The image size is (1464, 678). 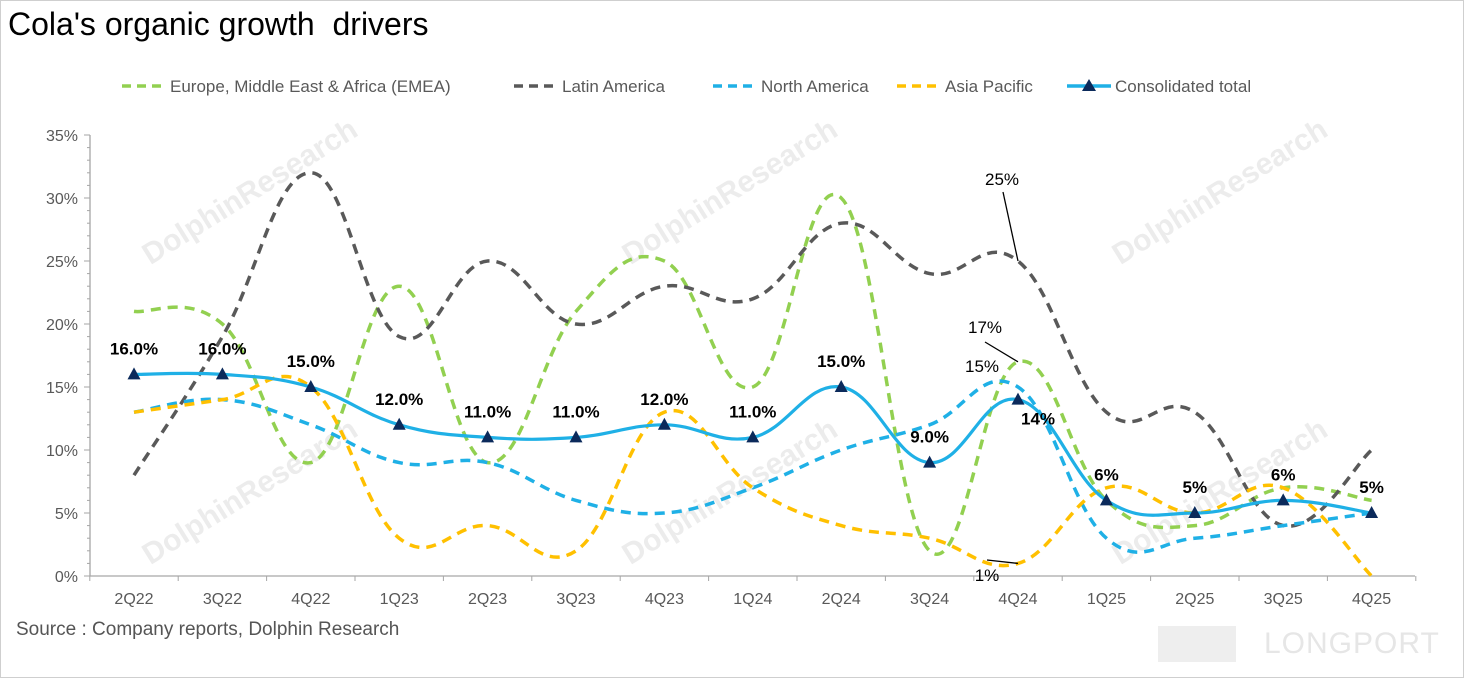 What do you see at coordinates (575, 599) in the screenshot?
I see `x-tick-label: 3Q23` at bounding box center [575, 599].